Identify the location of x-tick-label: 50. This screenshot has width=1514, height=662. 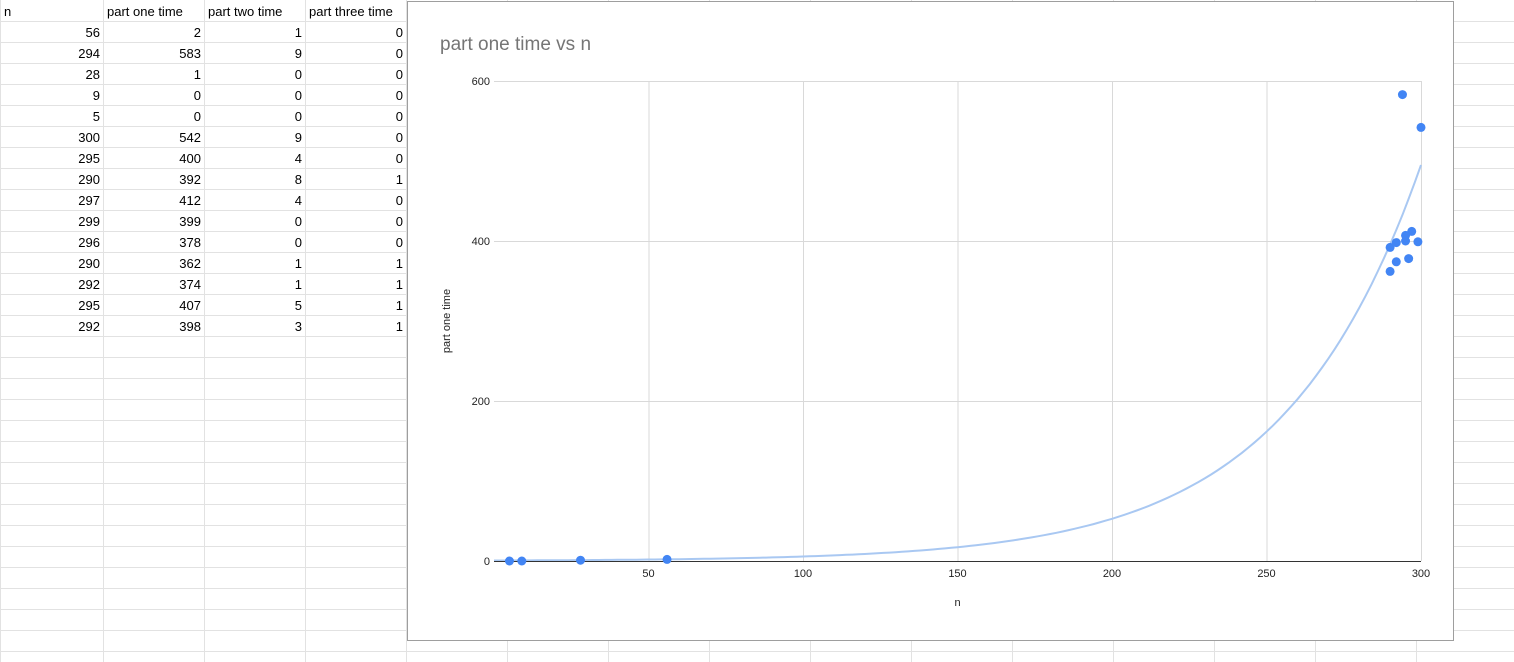
(648, 574).